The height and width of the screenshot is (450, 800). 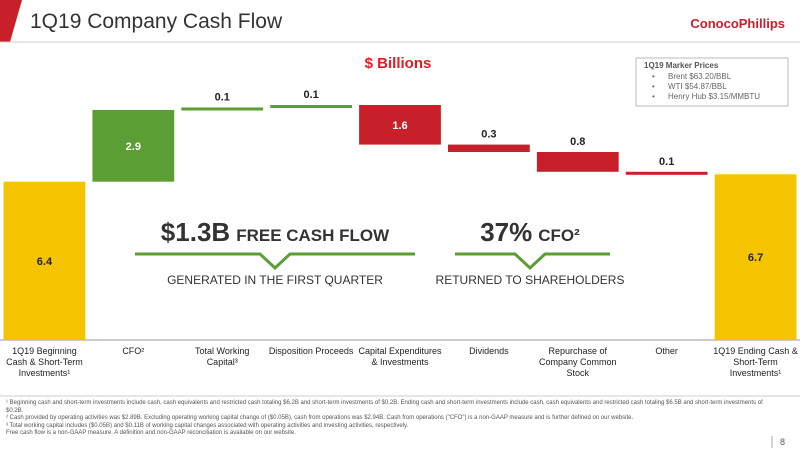 I want to click on marker-box, so click(x=712, y=82).